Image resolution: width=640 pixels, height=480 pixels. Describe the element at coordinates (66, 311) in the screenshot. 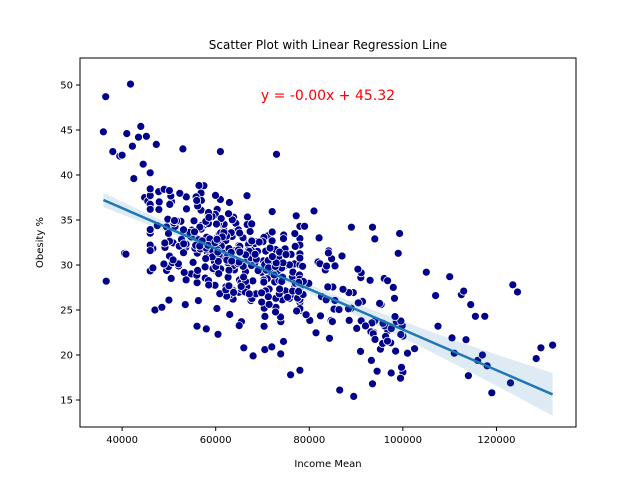

I see `y-tick-label: 25` at that location.